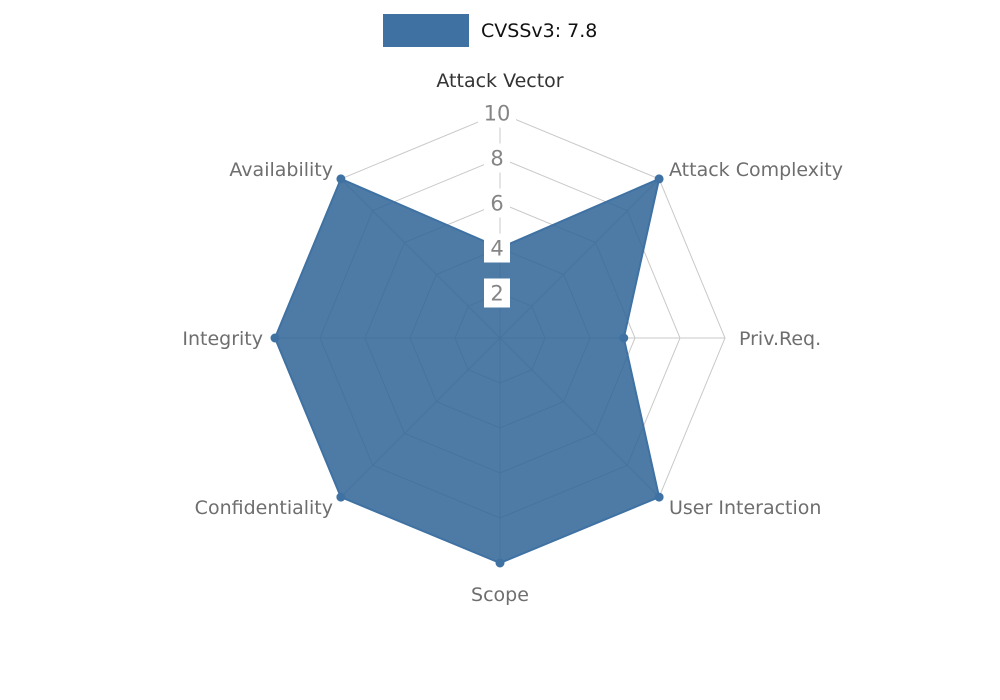 This screenshot has width=1000, height=700. I want to click on legend-label: CVSSv3: 7.8, so click(539, 30).